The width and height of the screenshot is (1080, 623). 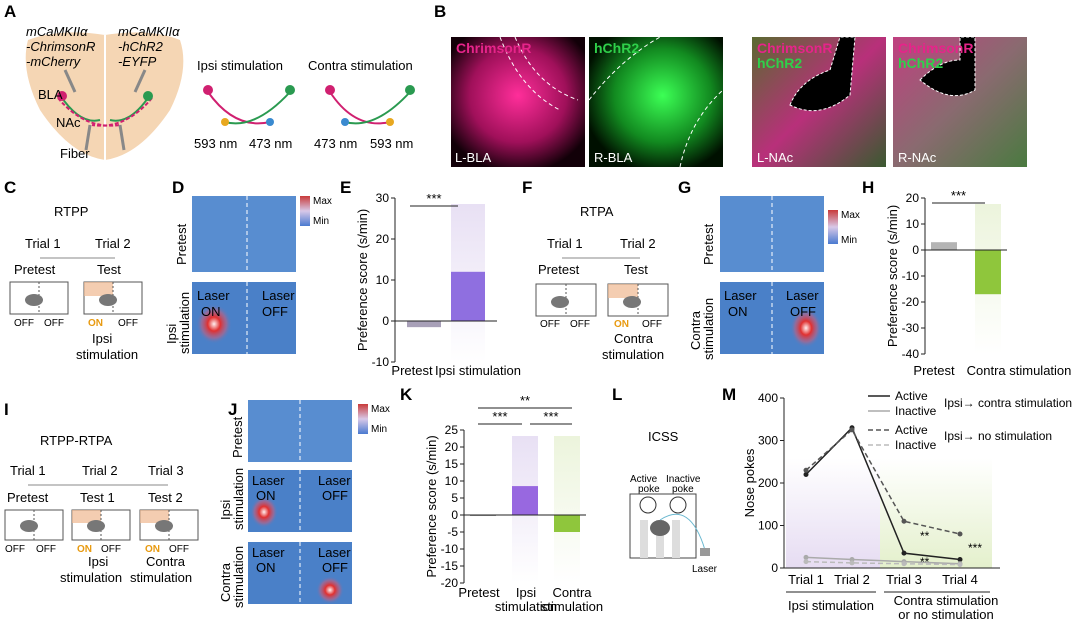 What do you see at coordinates (916, 445) in the screenshot?
I see `legend-inactive-2: Inactive` at bounding box center [916, 445].